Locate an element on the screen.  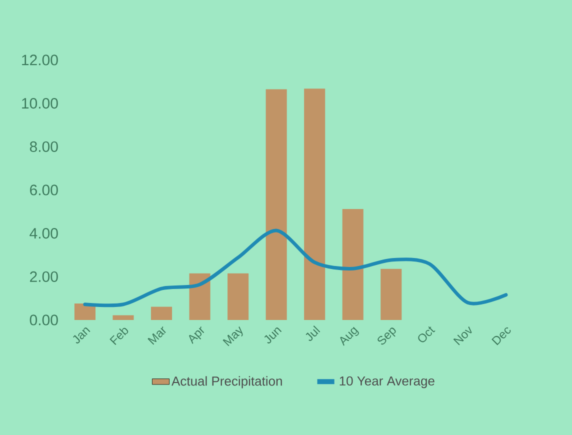
x-tick-label: Dec is located at coordinates (501, 336).